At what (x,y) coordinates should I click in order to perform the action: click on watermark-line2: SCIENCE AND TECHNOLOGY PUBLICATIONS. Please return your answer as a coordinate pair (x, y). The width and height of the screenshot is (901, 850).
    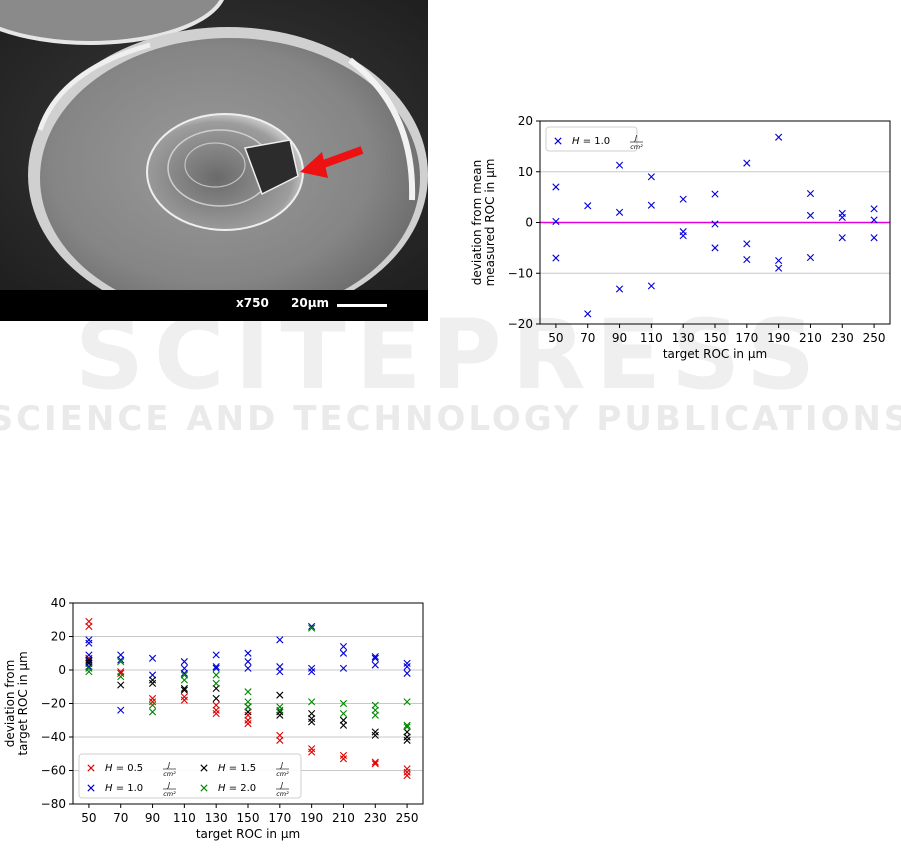
    Looking at the image, I should click on (450, 419).